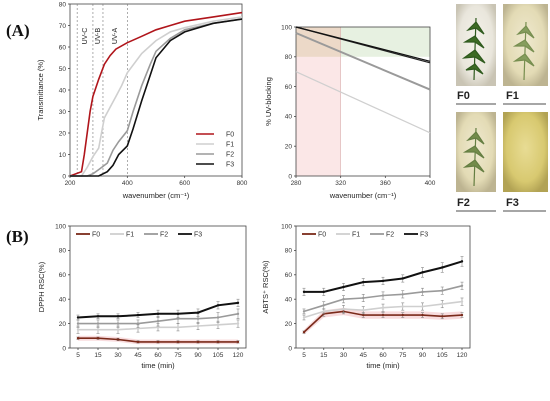  Describe the element at coordinates (383, 355) in the screenshot. I see `x-tick-label: 60` at that location.